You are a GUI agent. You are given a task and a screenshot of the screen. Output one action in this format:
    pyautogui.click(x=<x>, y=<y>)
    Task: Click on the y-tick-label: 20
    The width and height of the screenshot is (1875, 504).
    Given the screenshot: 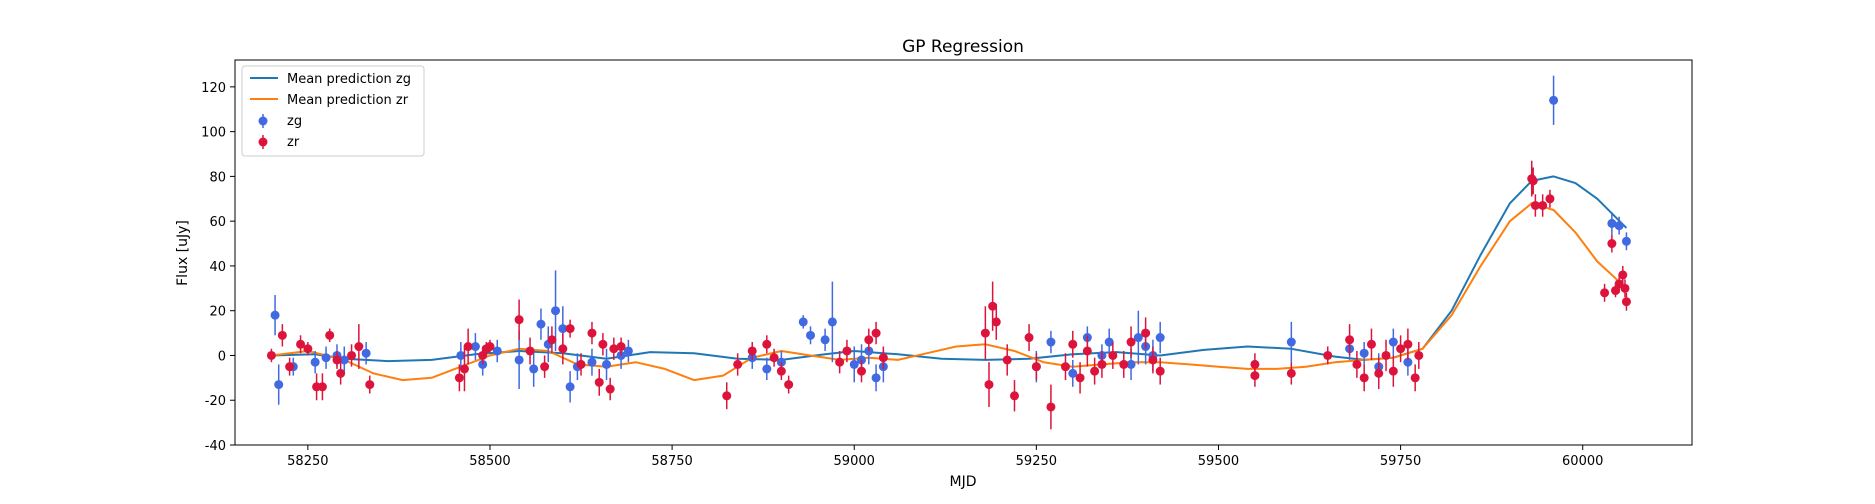 What is the action you would take?
    pyautogui.click(x=217, y=312)
    